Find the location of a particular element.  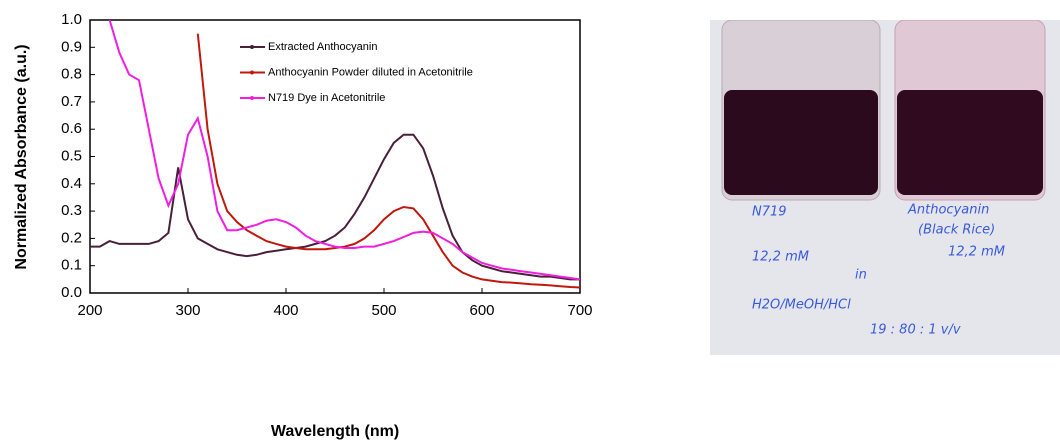

legend-label: N719 Dye in Acetonitrile is located at coordinates (326, 98).